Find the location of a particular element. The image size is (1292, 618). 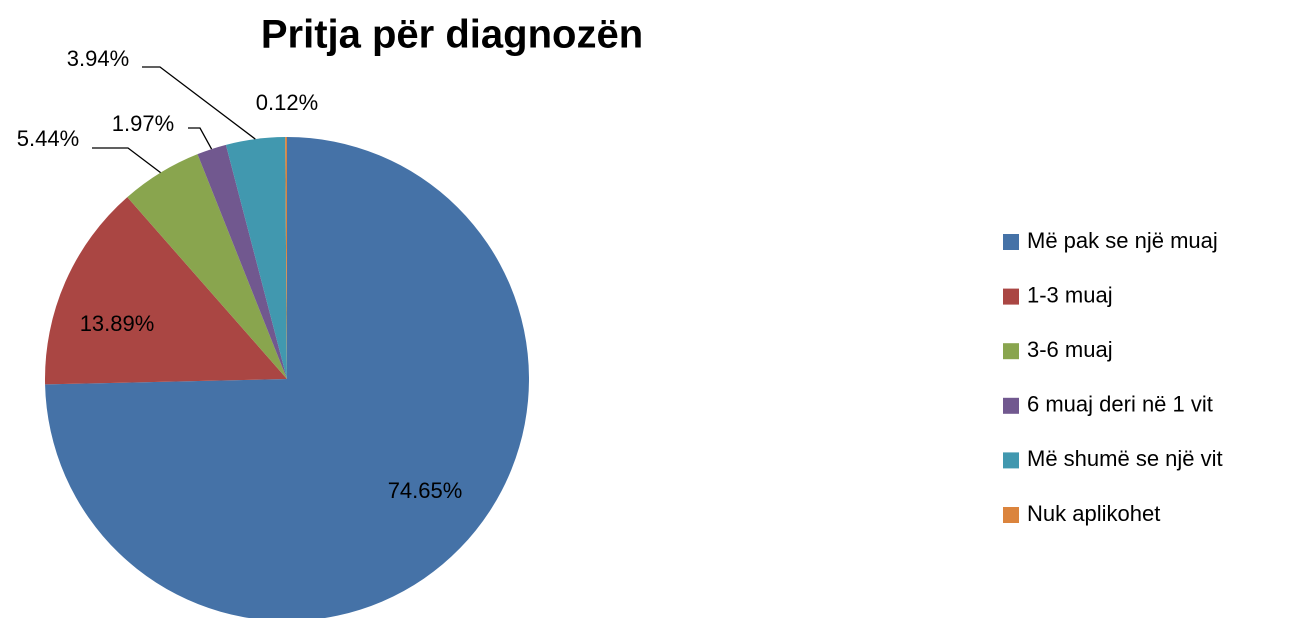

chart-title: Pritja për diagnozën is located at coordinates (452, 35).